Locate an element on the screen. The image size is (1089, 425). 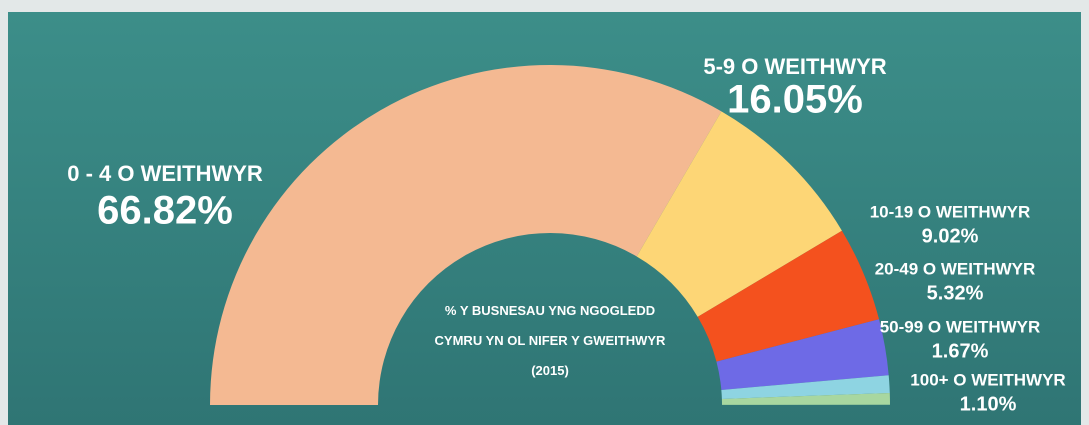
category-label: 5-9 O WEITHWYR is located at coordinates (794, 66).